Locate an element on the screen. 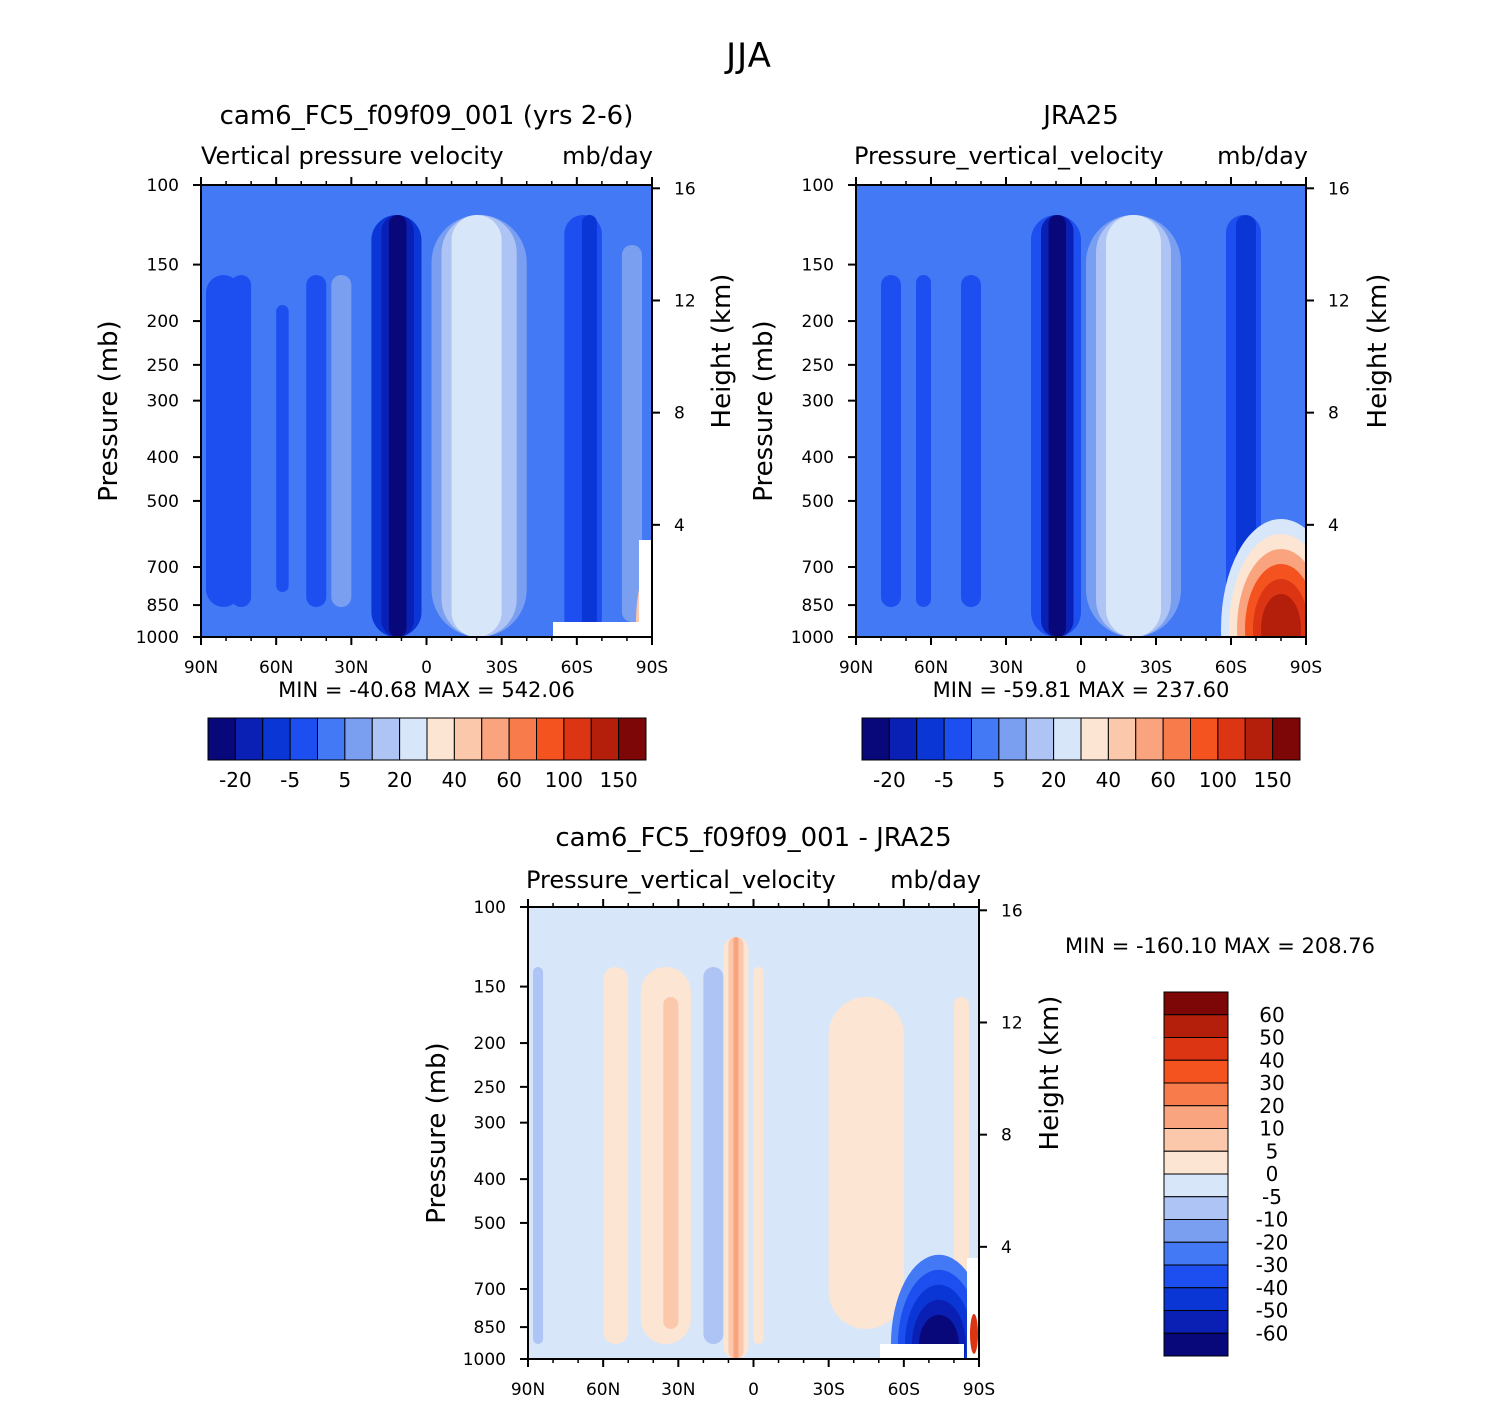  x-tick-label: 30N is located at coordinates (678, 1390).